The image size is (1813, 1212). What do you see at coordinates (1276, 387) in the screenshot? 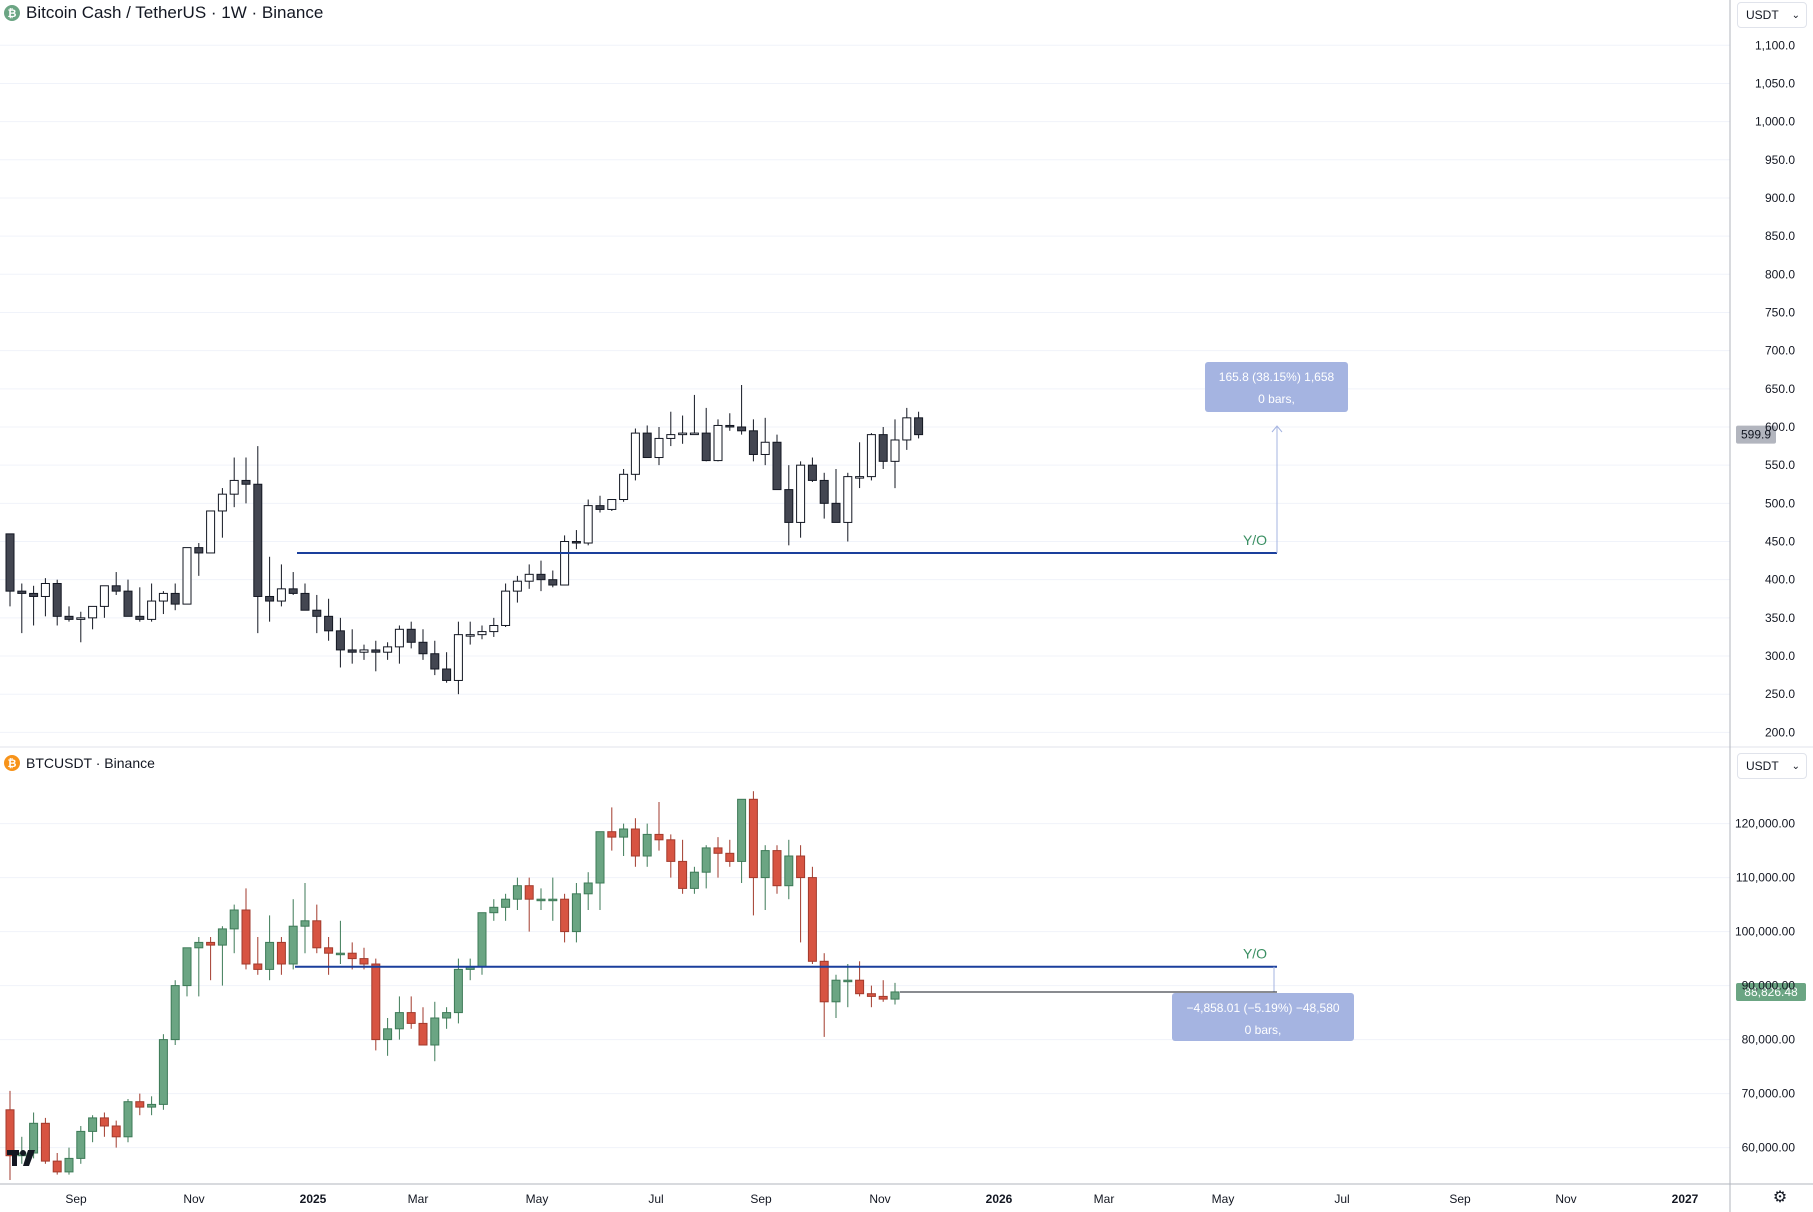
I see `top-measure-box: 165.8 (38.15%) 1,658 0 bars,` at bounding box center [1276, 387].